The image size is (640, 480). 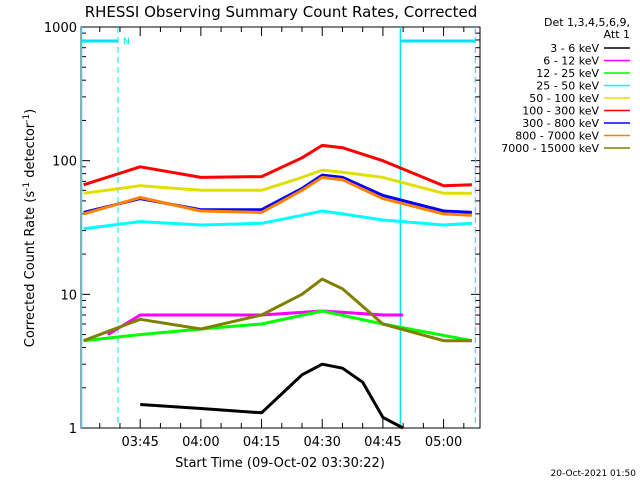 What do you see at coordinates (550, 148) in the screenshot?
I see `legend-label: 7000 - 15000 keV` at bounding box center [550, 148].